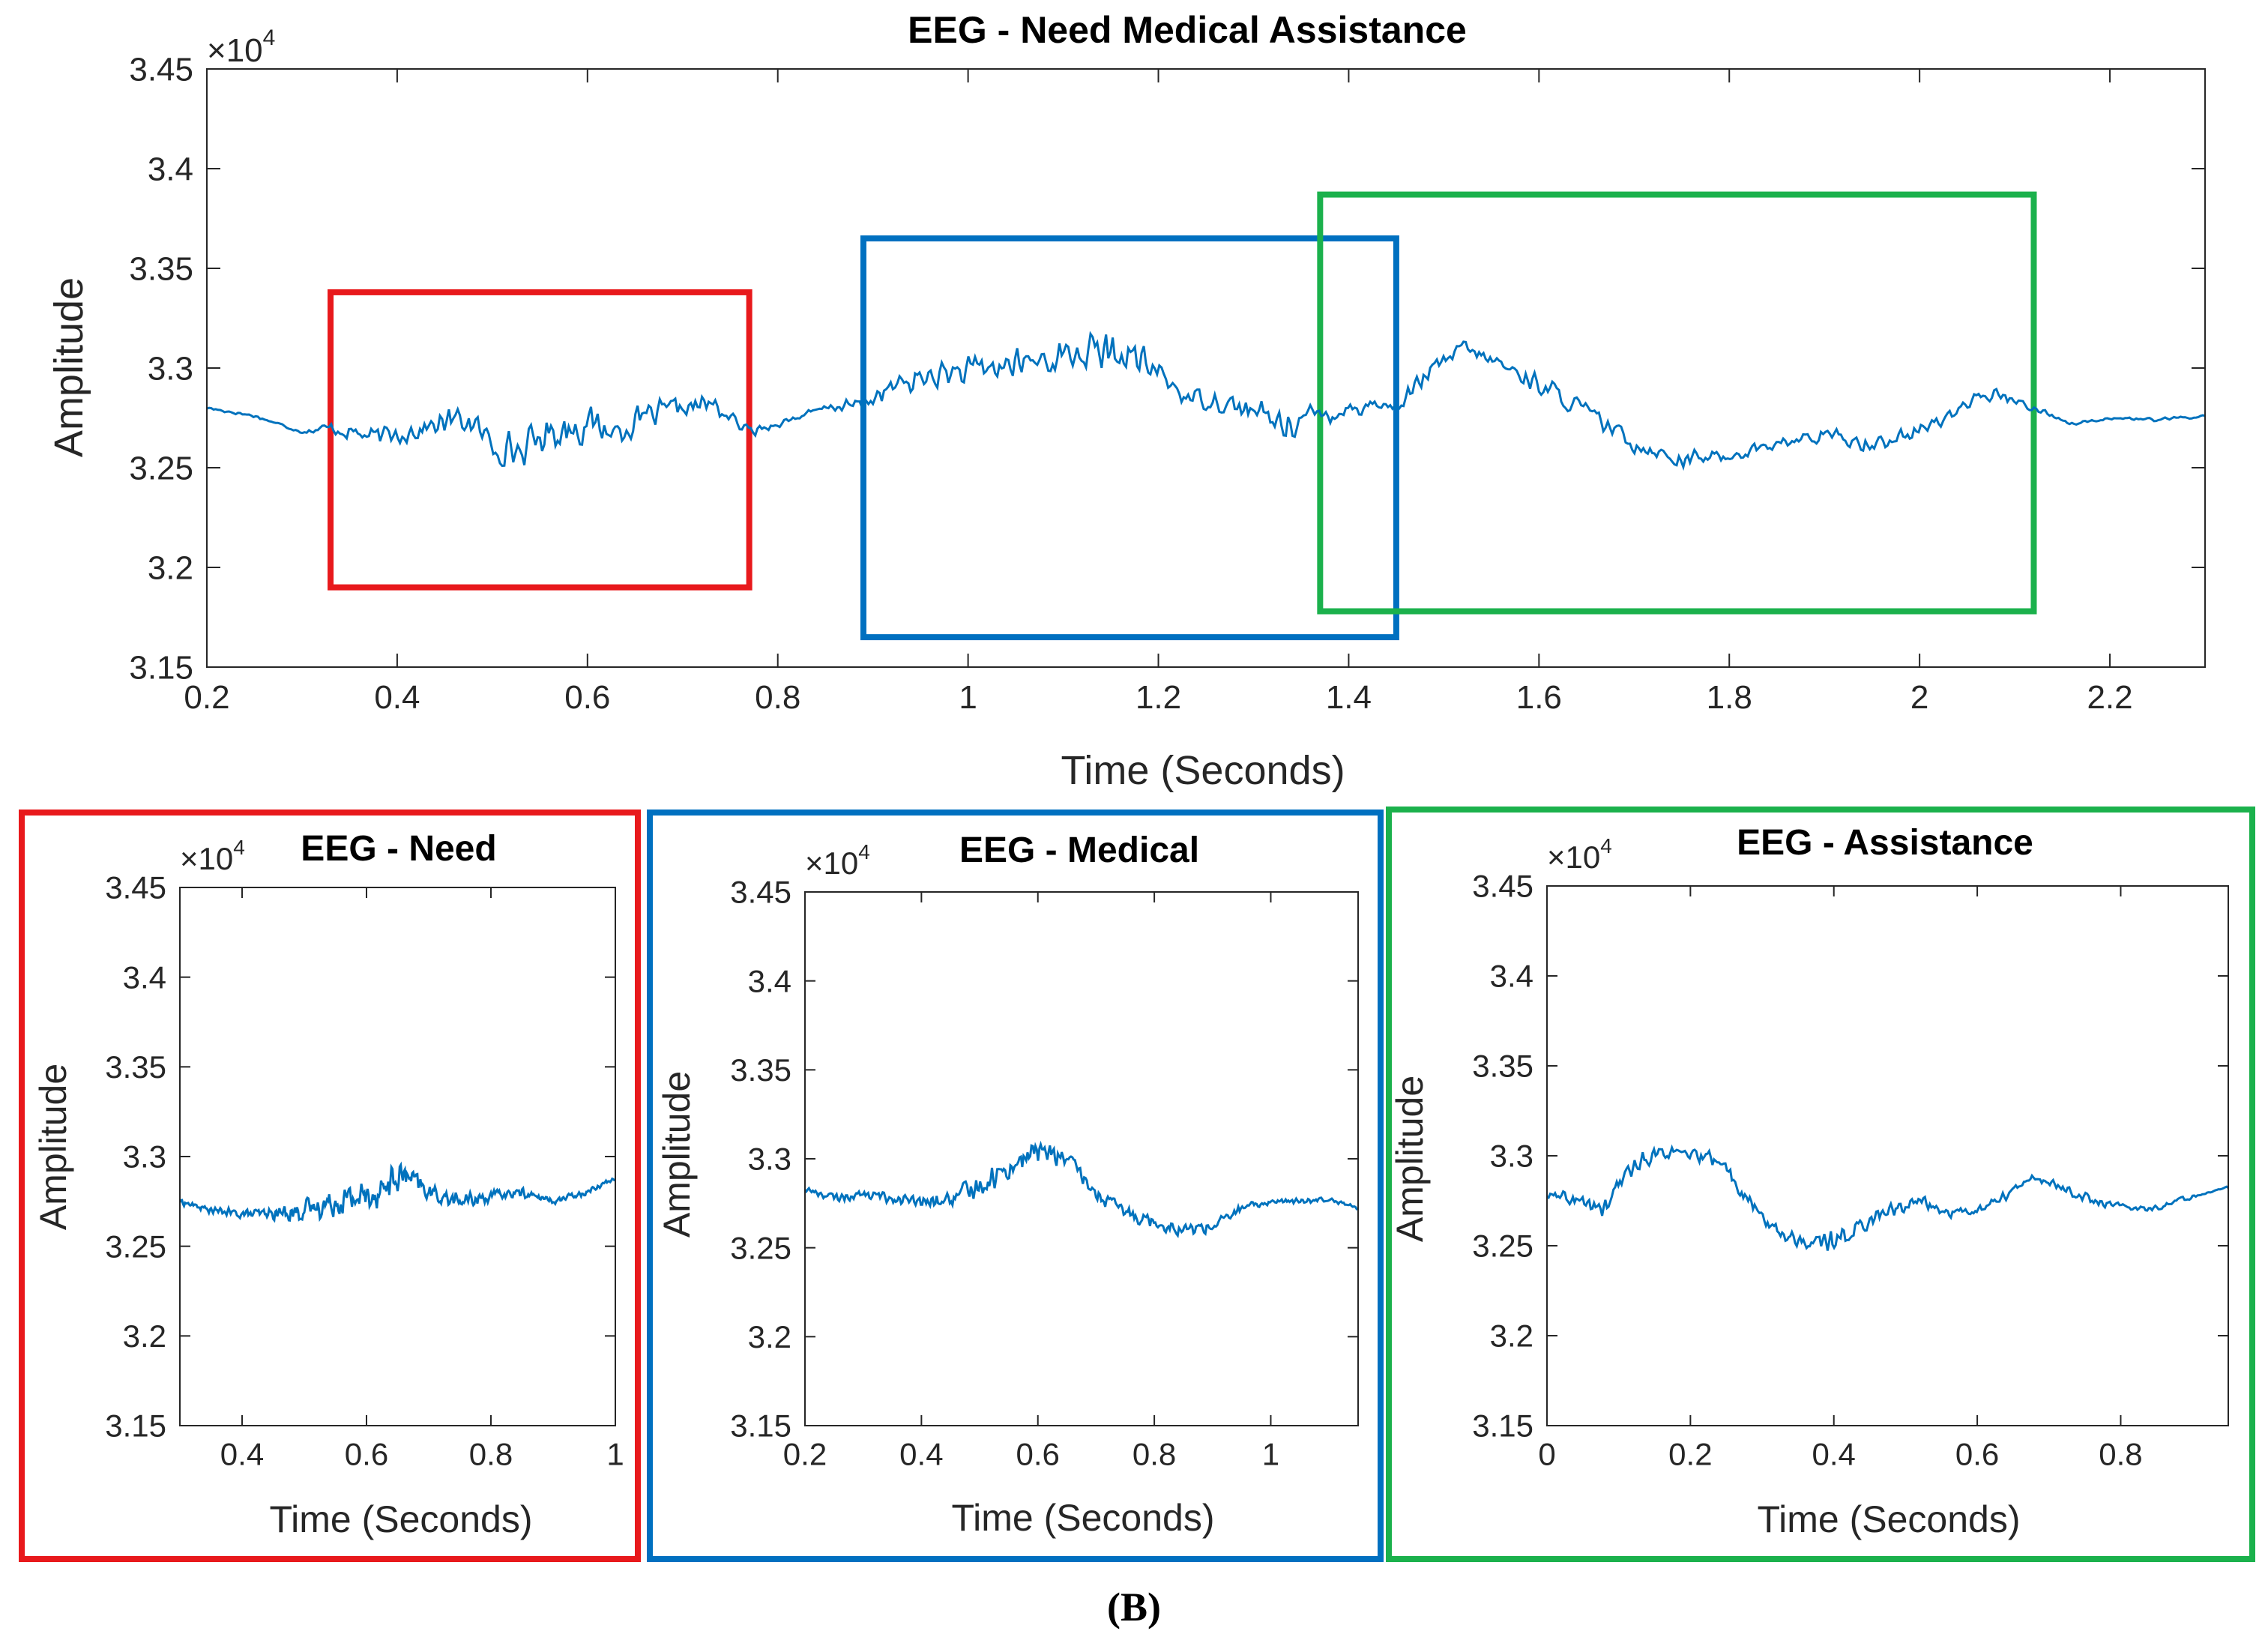 The width and height of the screenshot is (2268, 1652). Describe the element at coordinates (397, 697) in the screenshot. I see `main-x-tick-label: 0.4` at that location.